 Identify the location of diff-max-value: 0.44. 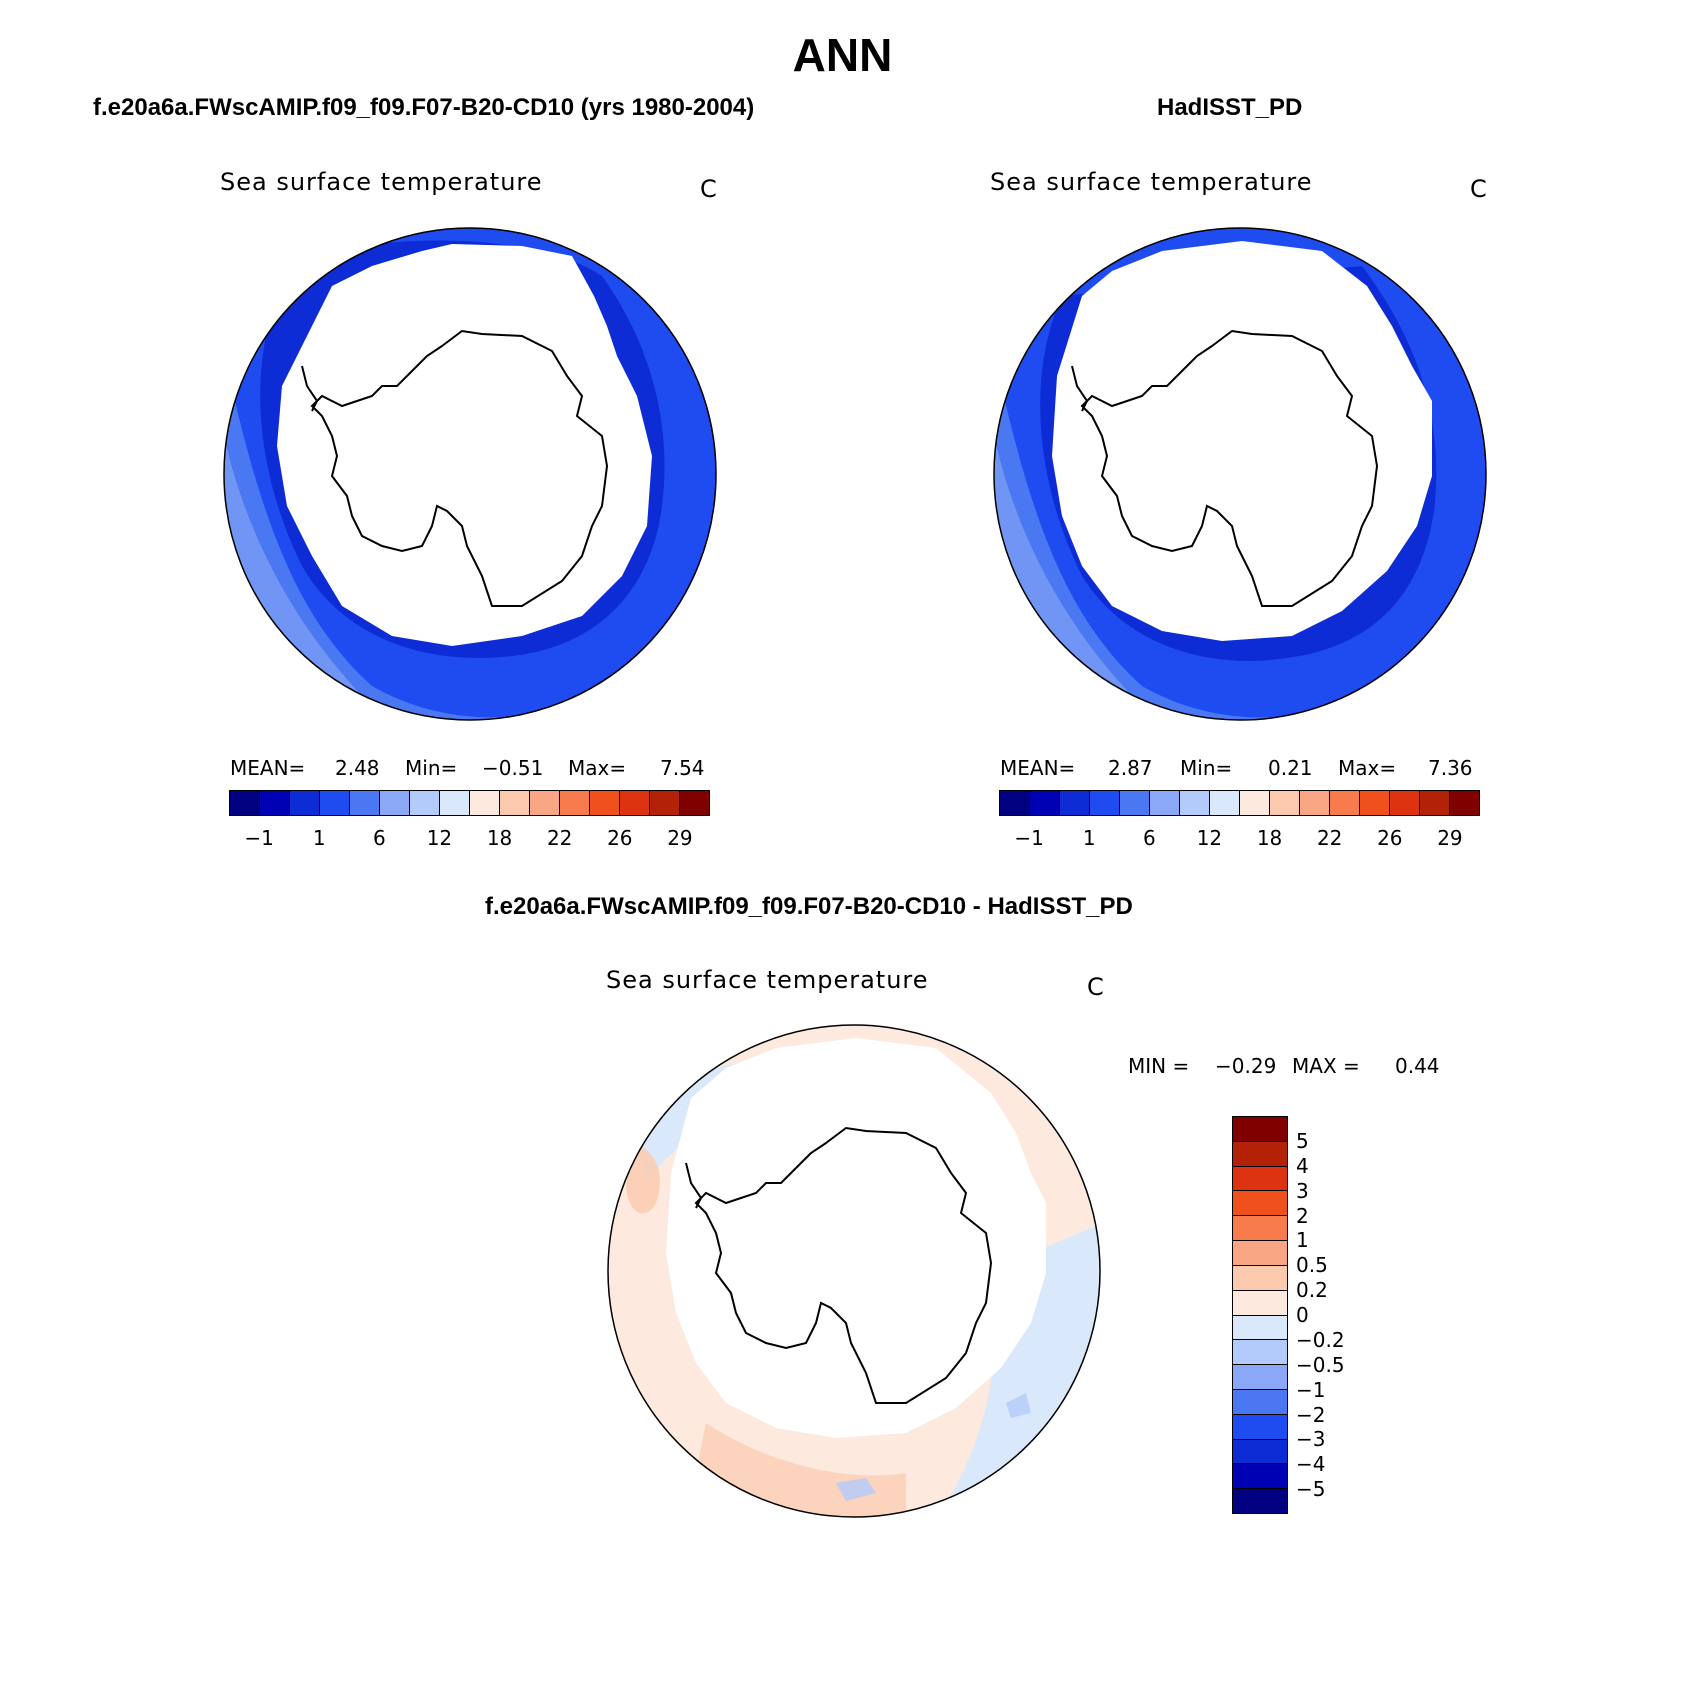
(1417, 1066).